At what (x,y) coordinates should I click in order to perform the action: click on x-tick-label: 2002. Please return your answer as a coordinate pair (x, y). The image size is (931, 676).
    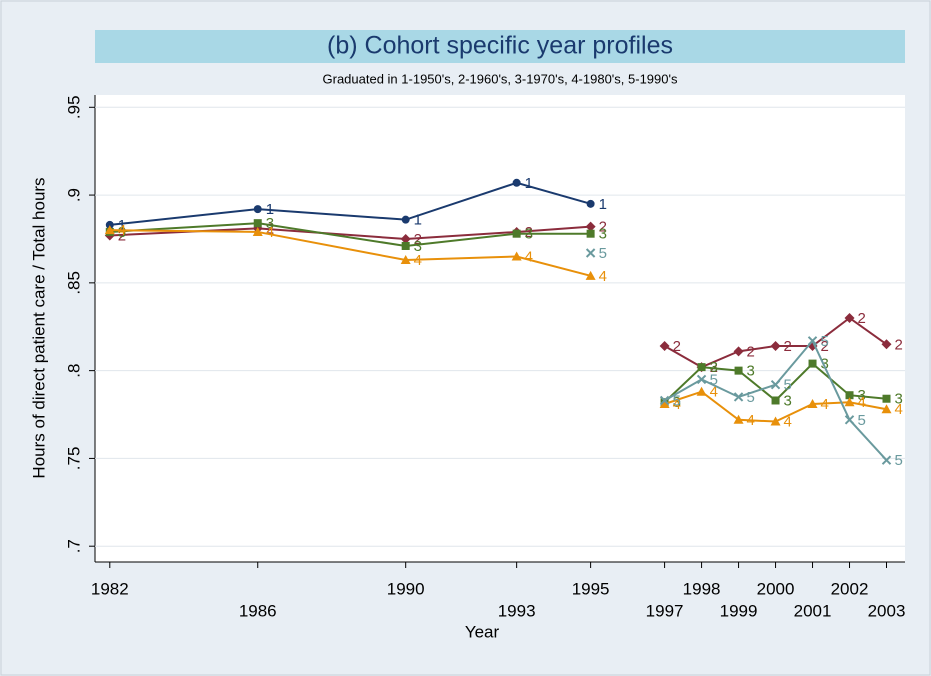
    Looking at the image, I should click on (850, 588).